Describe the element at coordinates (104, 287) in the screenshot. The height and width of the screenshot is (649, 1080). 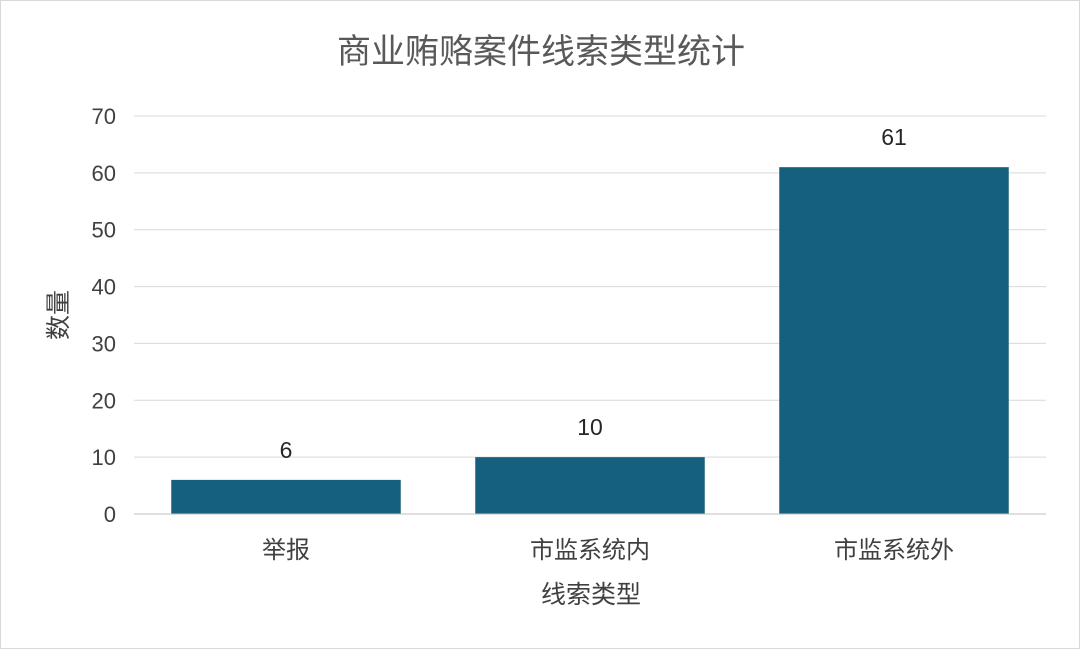
I see `y-tick-label: 40` at that location.